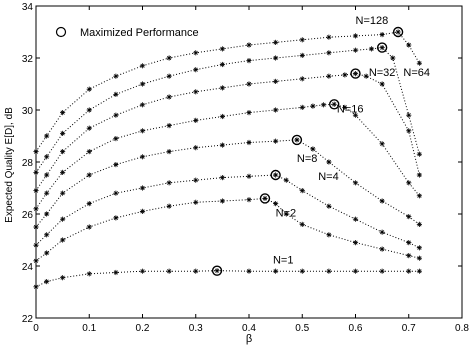 The image size is (476, 347). Describe the element at coordinates (302, 328) in the screenshot. I see `x-tick-label: 0.5` at that location.